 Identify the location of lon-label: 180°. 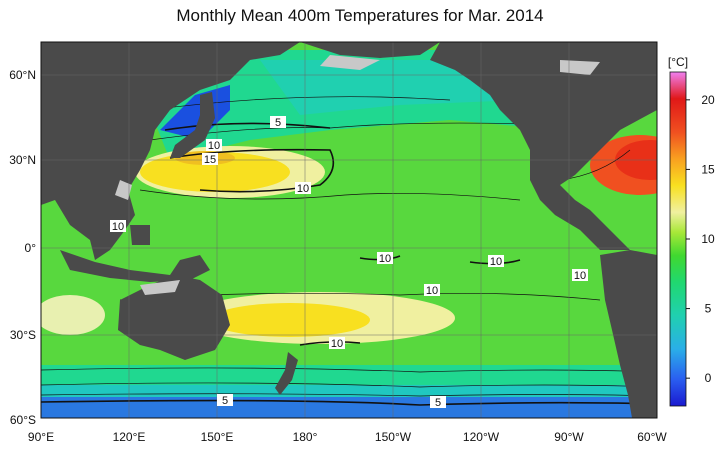
(305, 437).